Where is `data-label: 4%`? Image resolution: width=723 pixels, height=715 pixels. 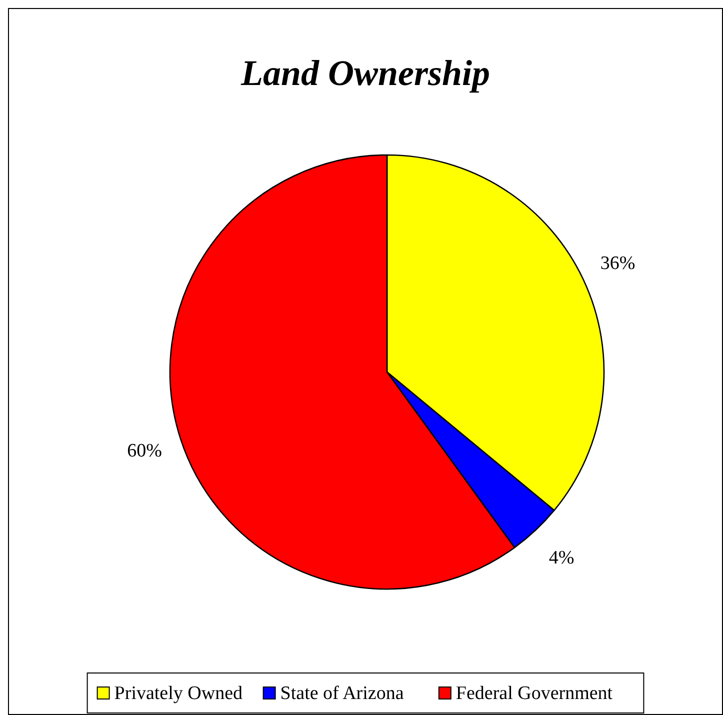
data-label: 4% is located at coordinates (561, 557).